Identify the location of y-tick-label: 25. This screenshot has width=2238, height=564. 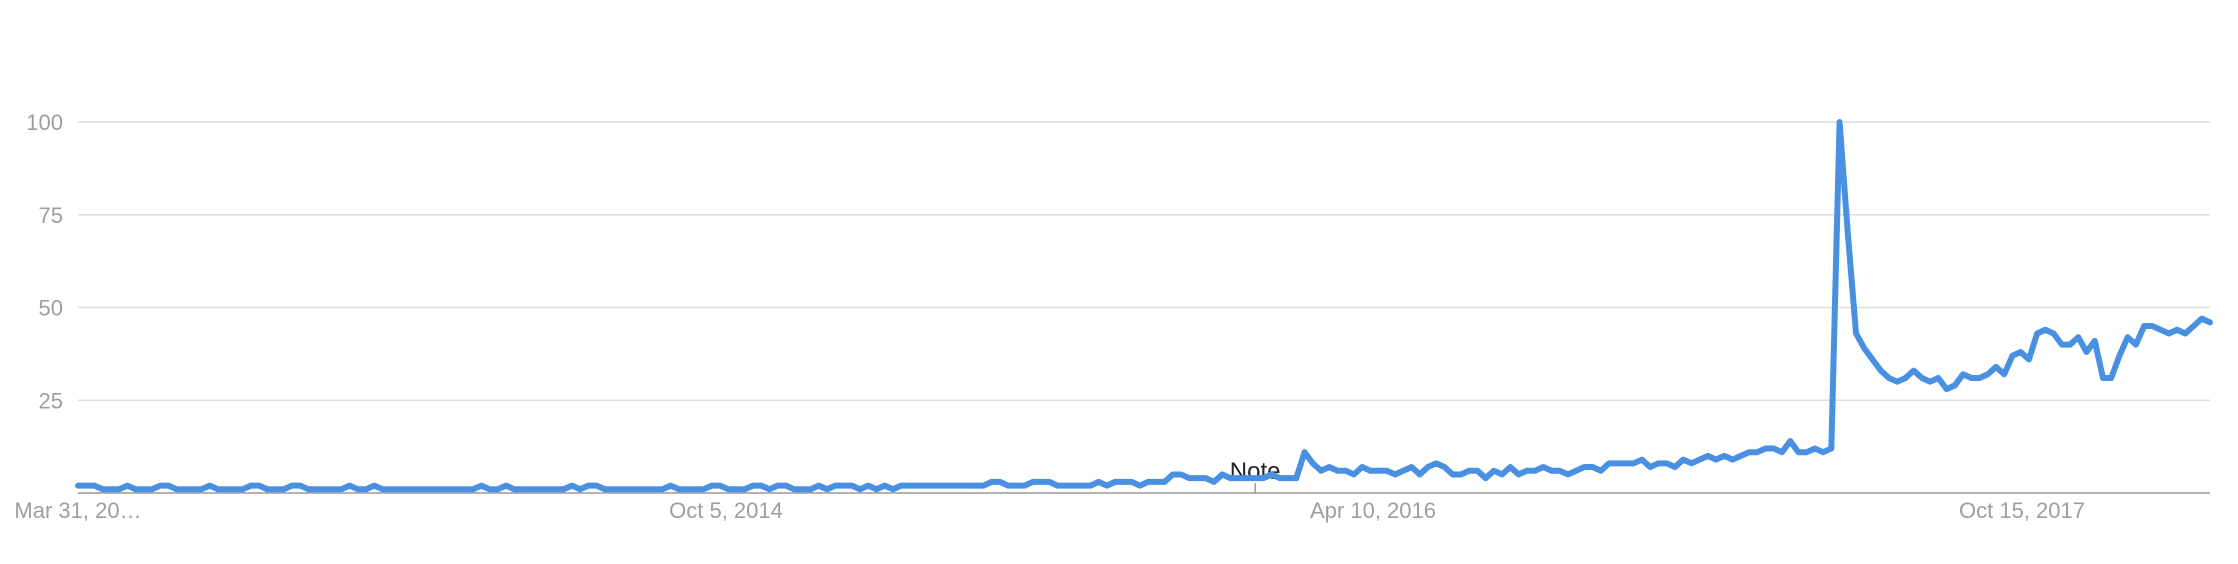
(51, 400).